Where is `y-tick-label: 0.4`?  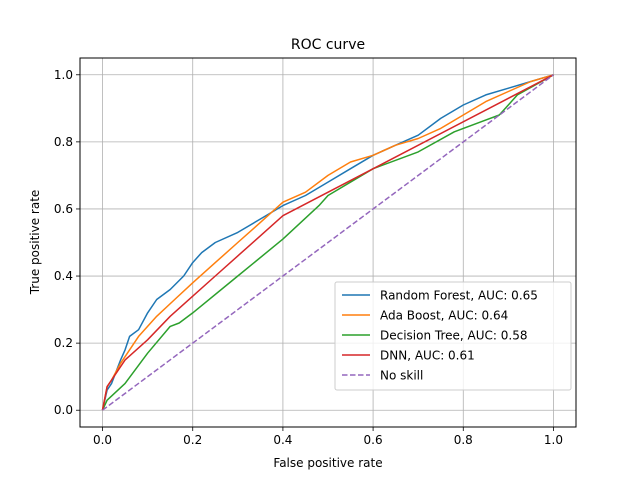 y-tick-label: 0.4 is located at coordinates (63, 276).